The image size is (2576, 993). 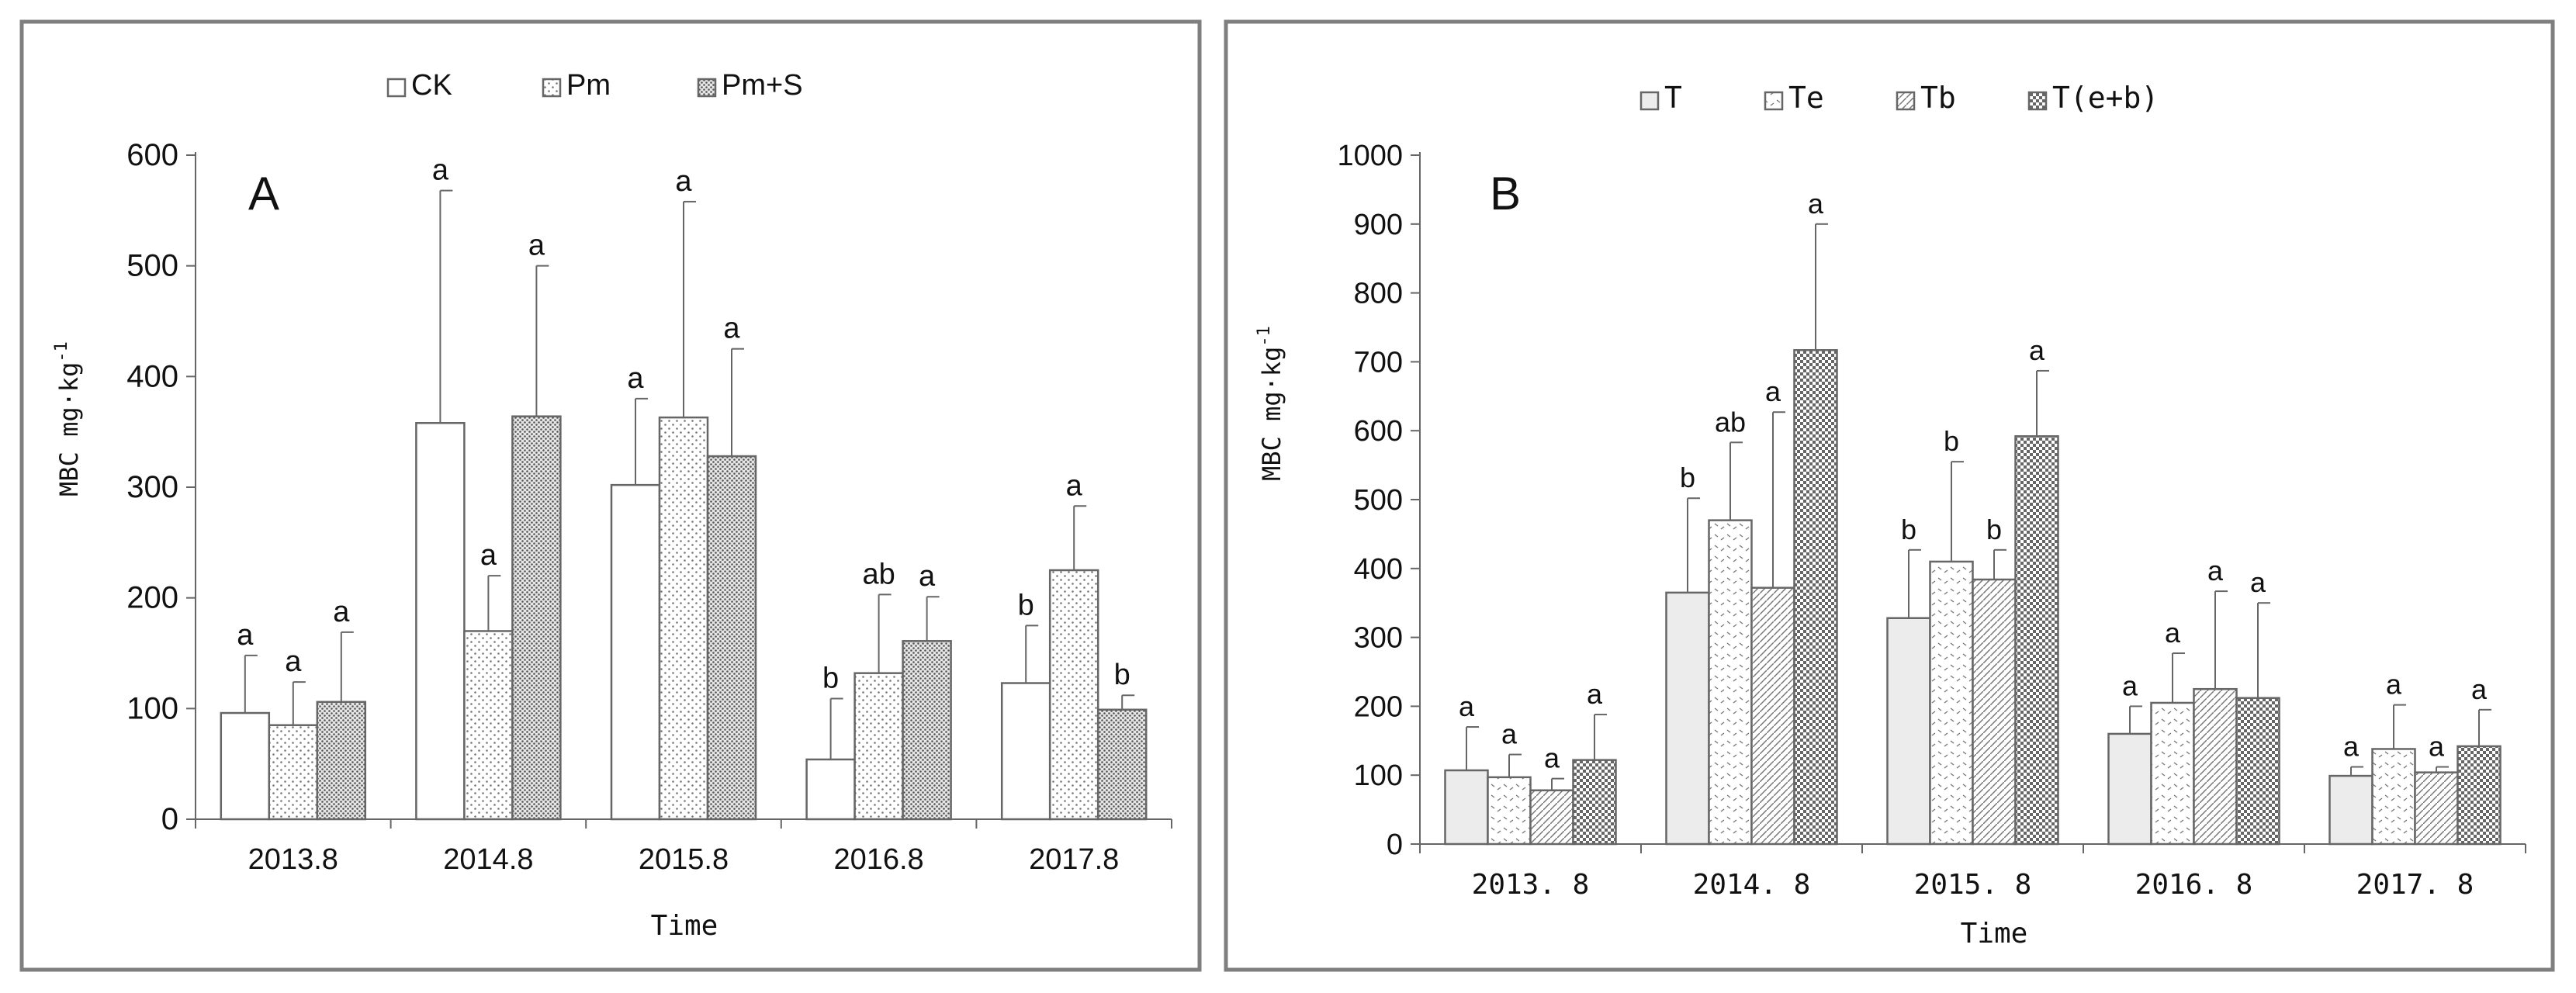 I want to click on legend-label: Te, so click(x=1806, y=98).